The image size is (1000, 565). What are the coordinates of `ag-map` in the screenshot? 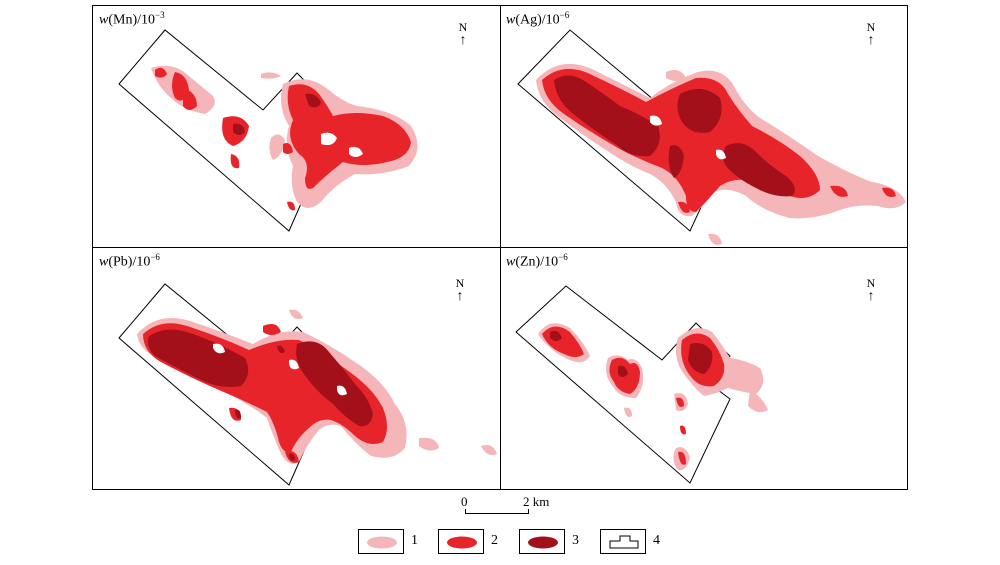 It's located at (711, 137).